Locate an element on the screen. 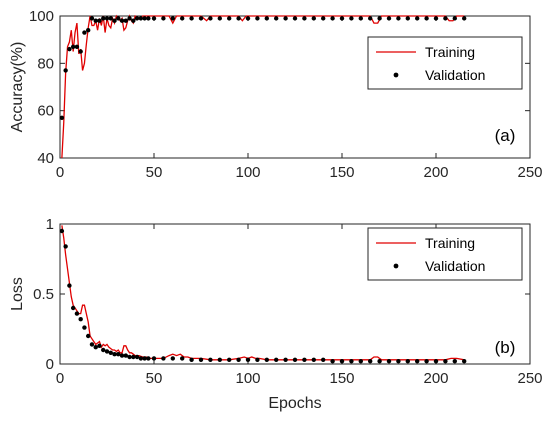  y-tick-label: 0.5 is located at coordinates (43, 294).